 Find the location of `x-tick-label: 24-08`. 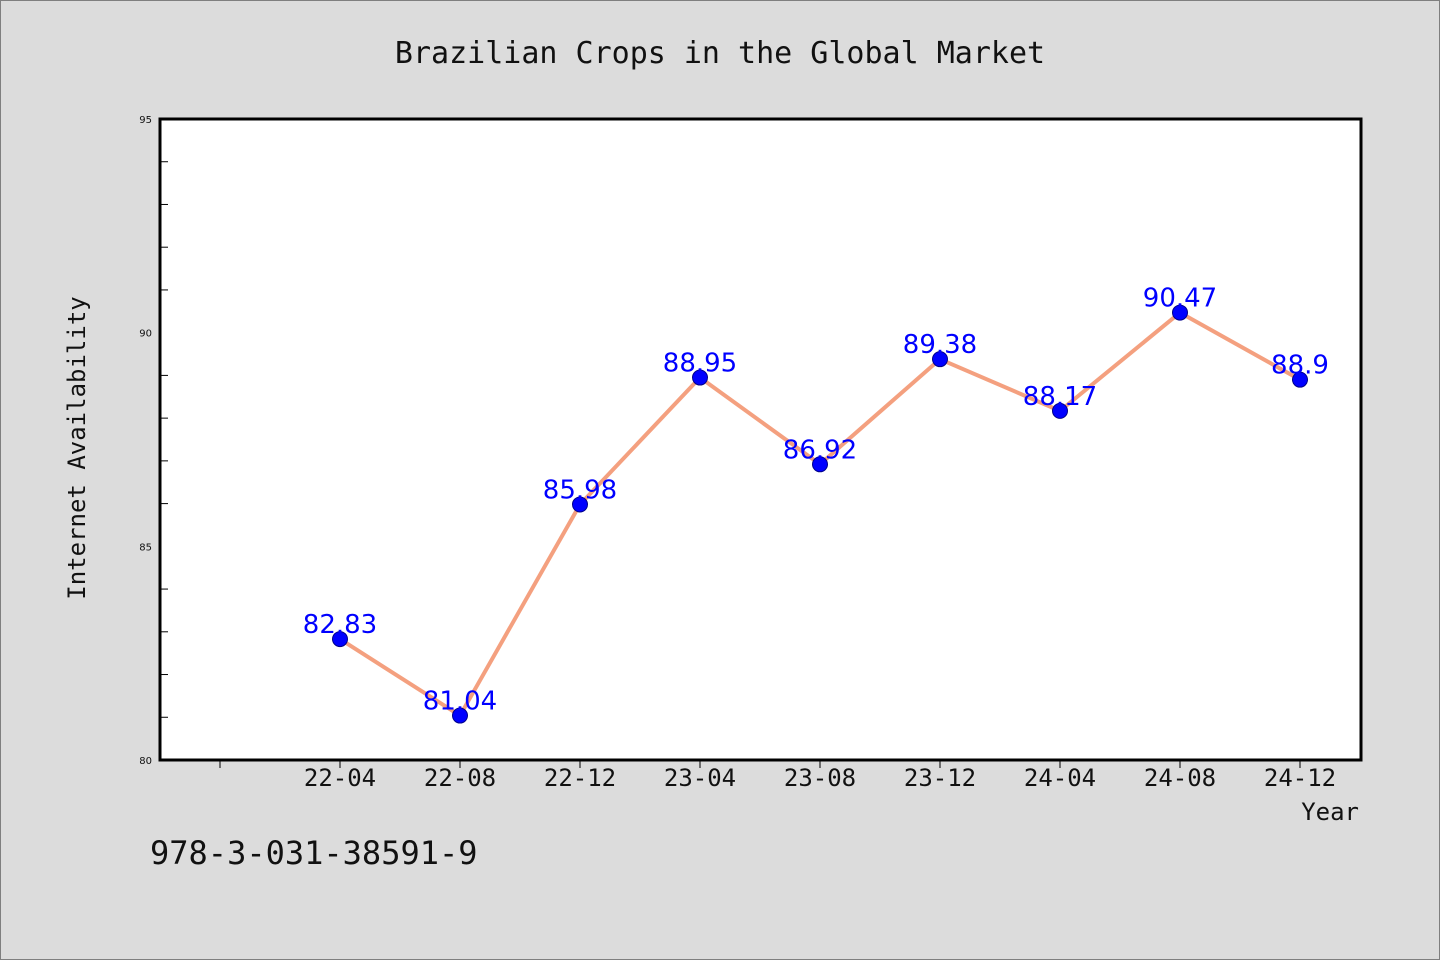

x-tick-label: 24-08 is located at coordinates (1180, 778).